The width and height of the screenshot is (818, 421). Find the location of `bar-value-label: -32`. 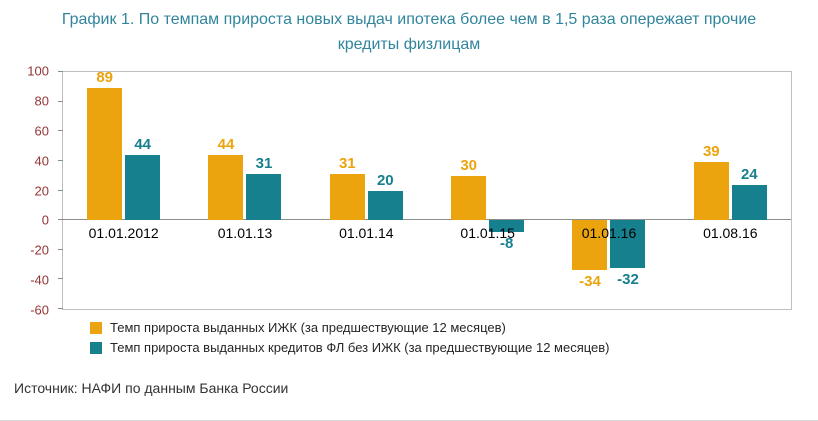

bar-value-label: -32 is located at coordinates (628, 279).